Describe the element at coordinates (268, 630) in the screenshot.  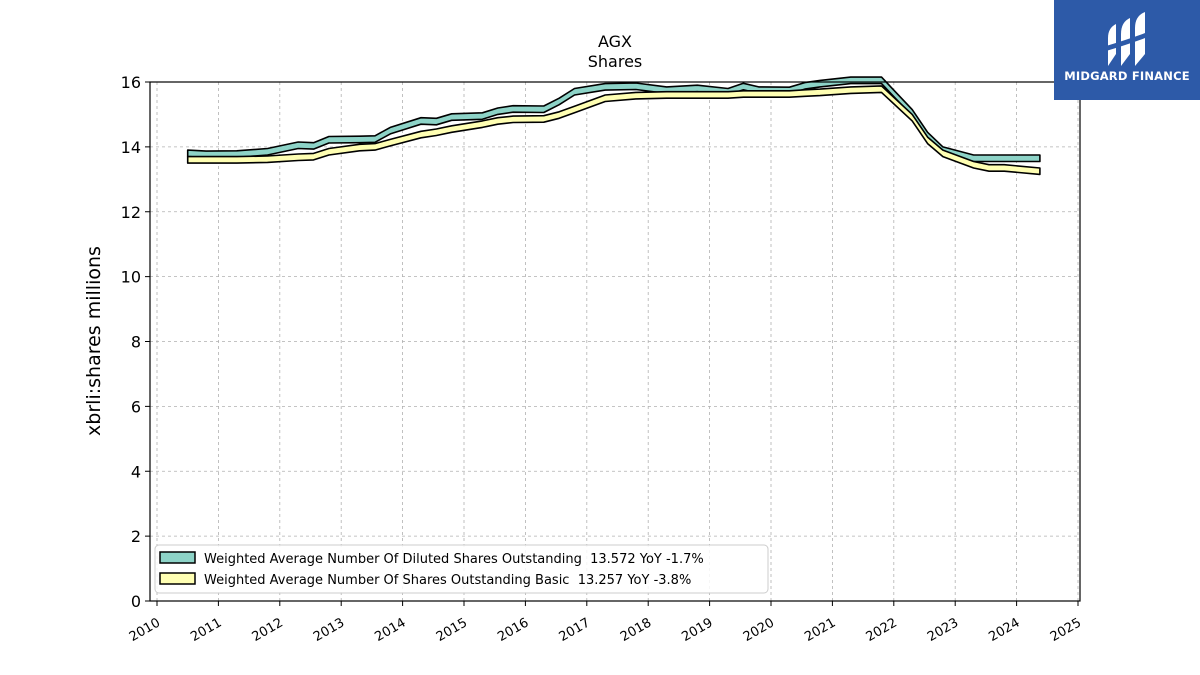
I see `x-tick-label: 2012` at that location.